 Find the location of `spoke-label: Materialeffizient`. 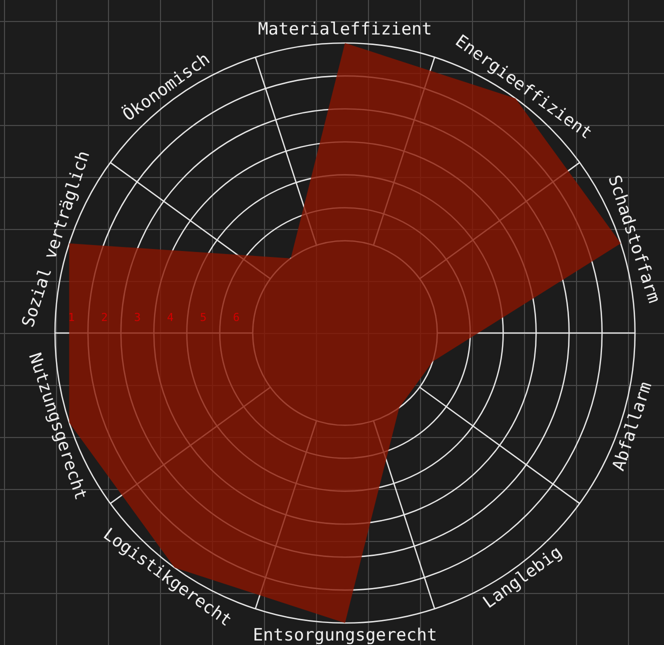

spoke-label: Materialeffizient is located at coordinates (345, 29).